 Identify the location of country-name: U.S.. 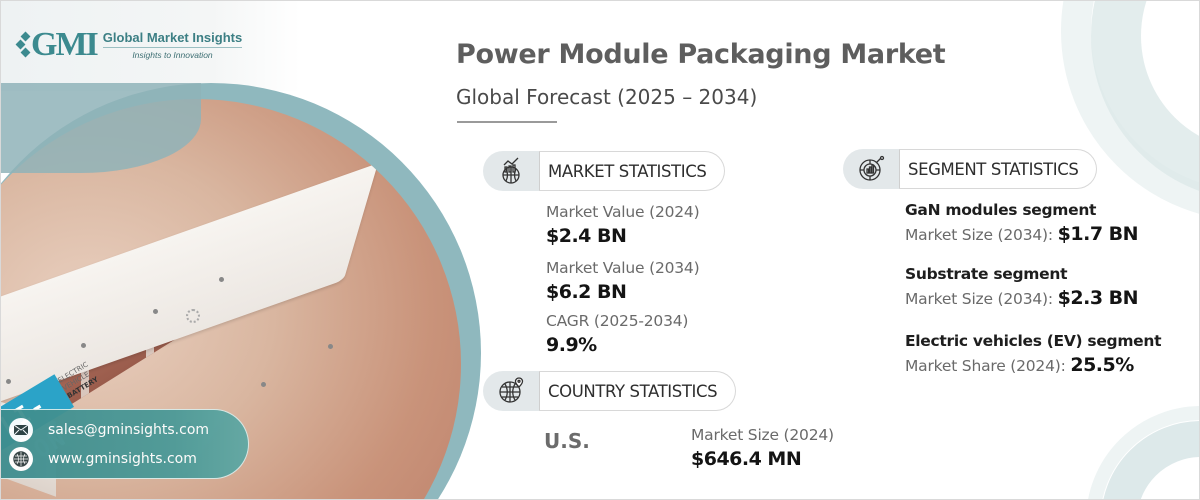
(567, 441).